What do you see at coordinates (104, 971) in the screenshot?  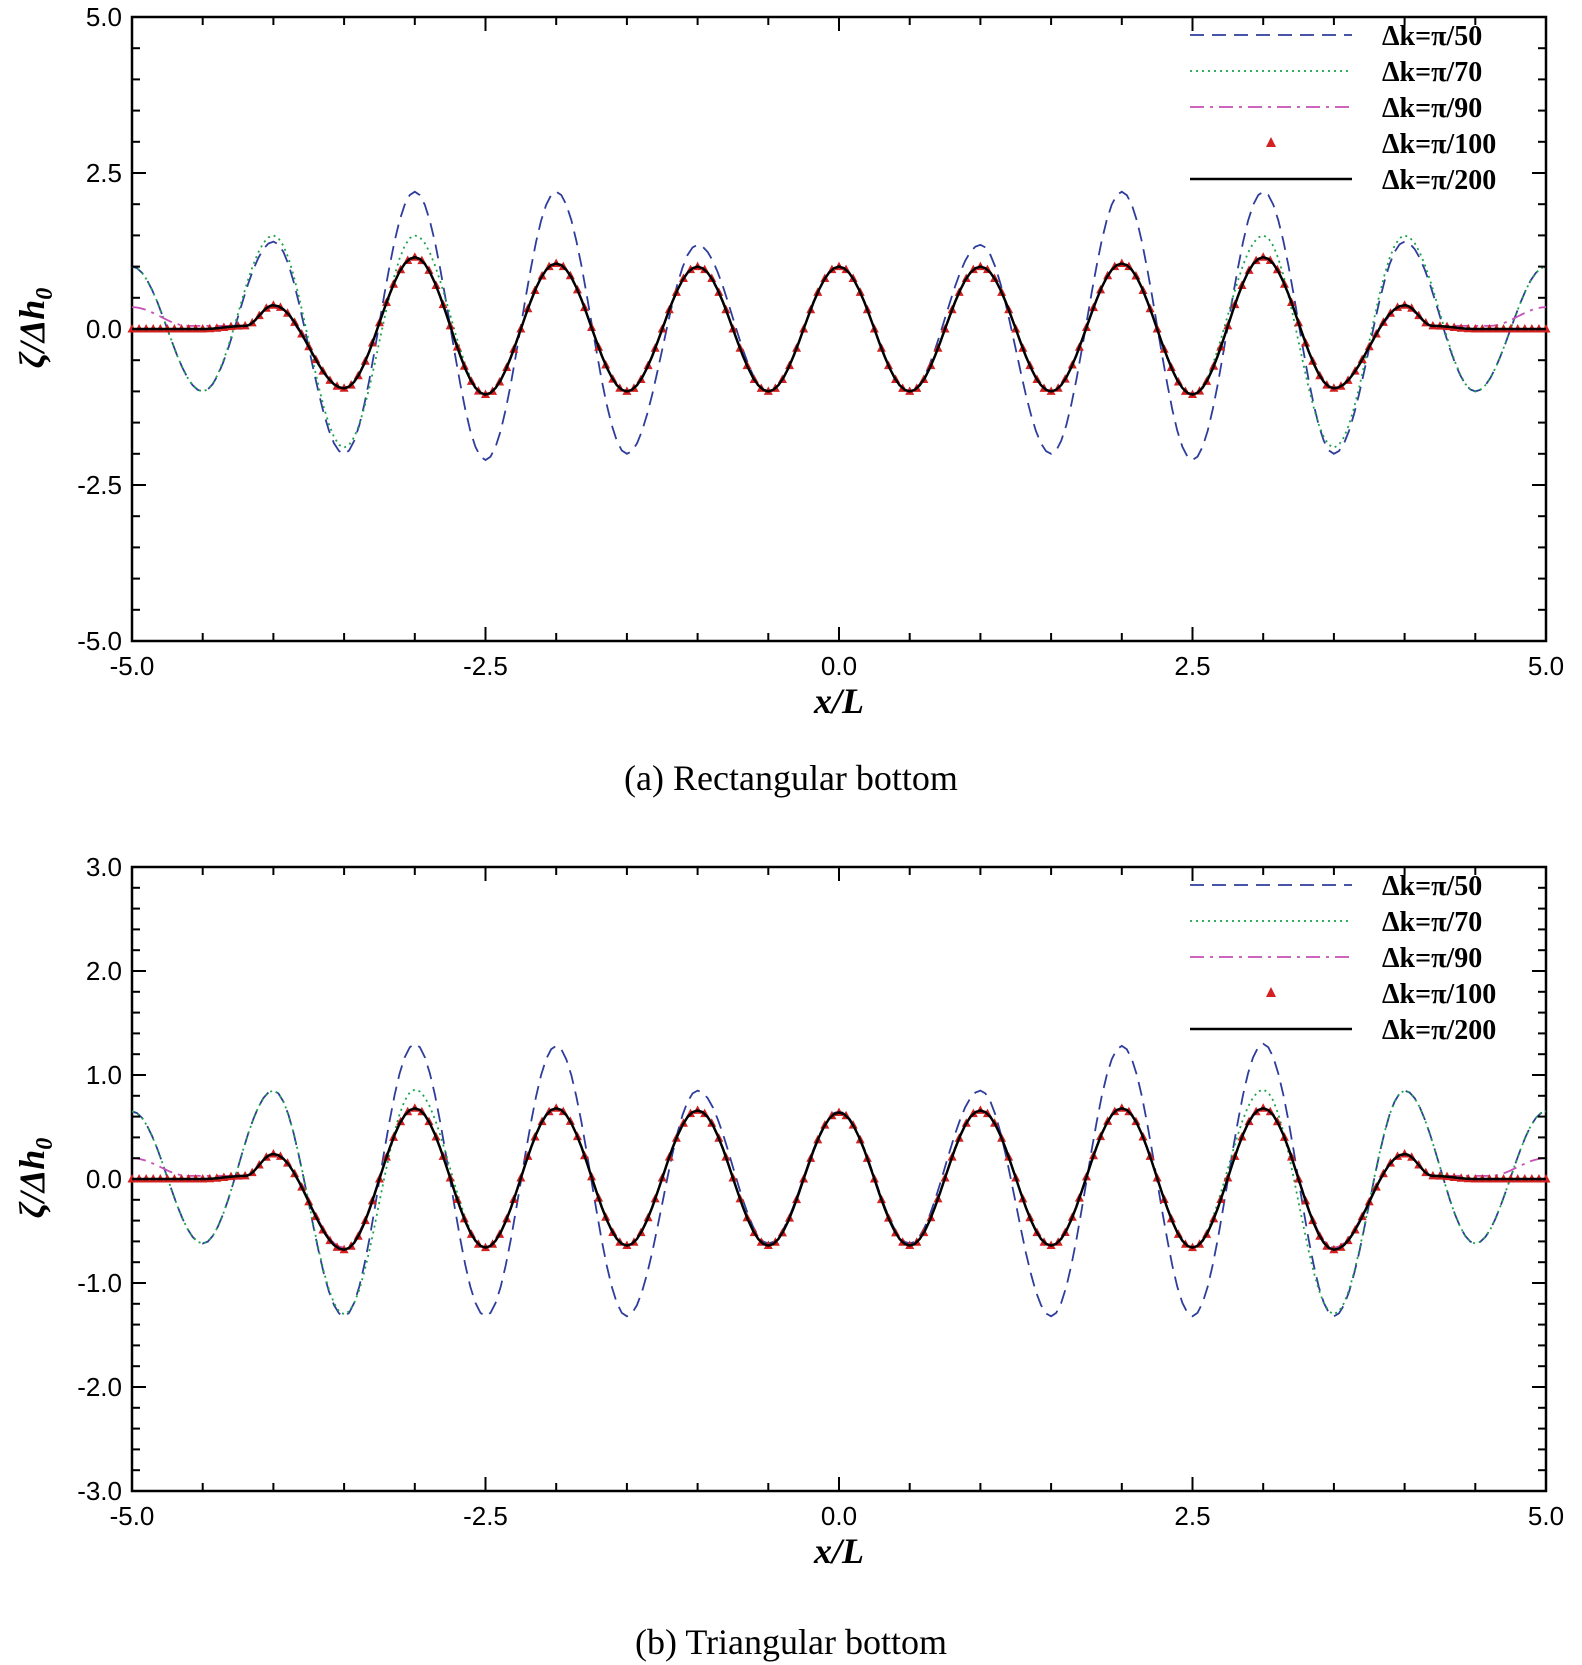 I see `y-tick-label: 2.0` at bounding box center [104, 971].